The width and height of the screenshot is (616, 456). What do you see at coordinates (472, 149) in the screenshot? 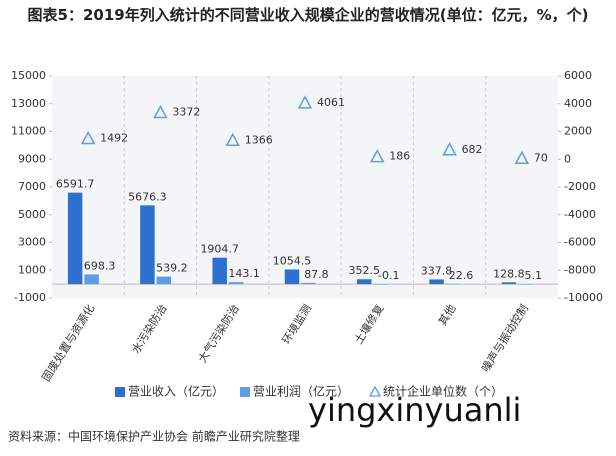
I see `data-label: 682` at bounding box center [472, 149].